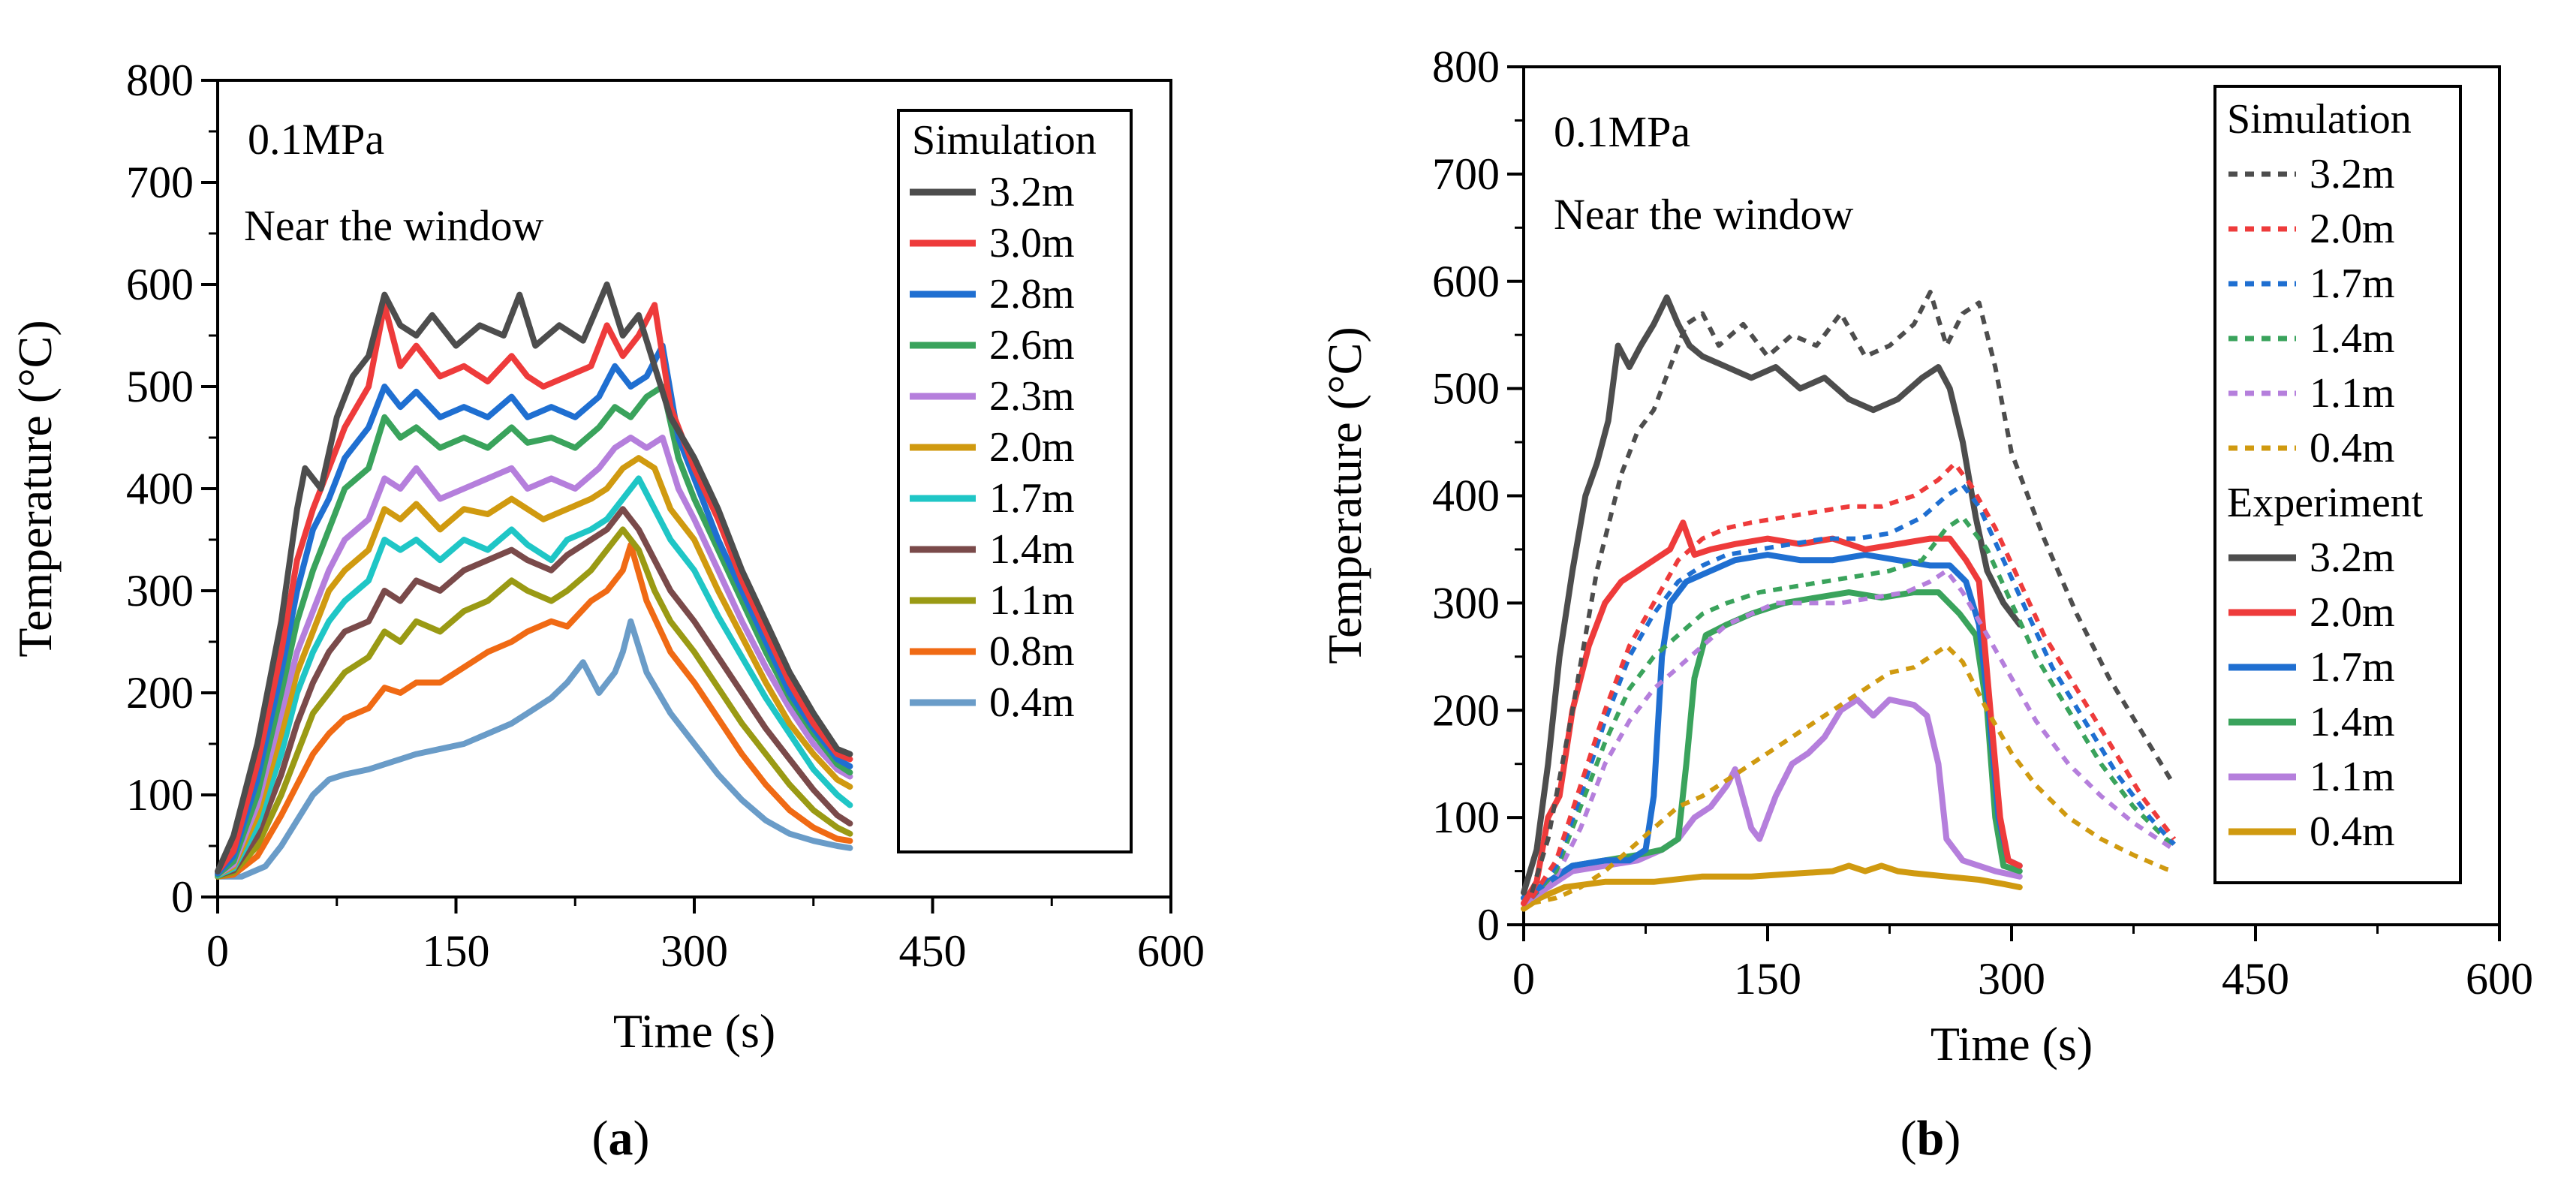 The height and width of the screenshot is (1201, 2576). I want to click on series-line-simulation-2-3m, so click(534, 656).